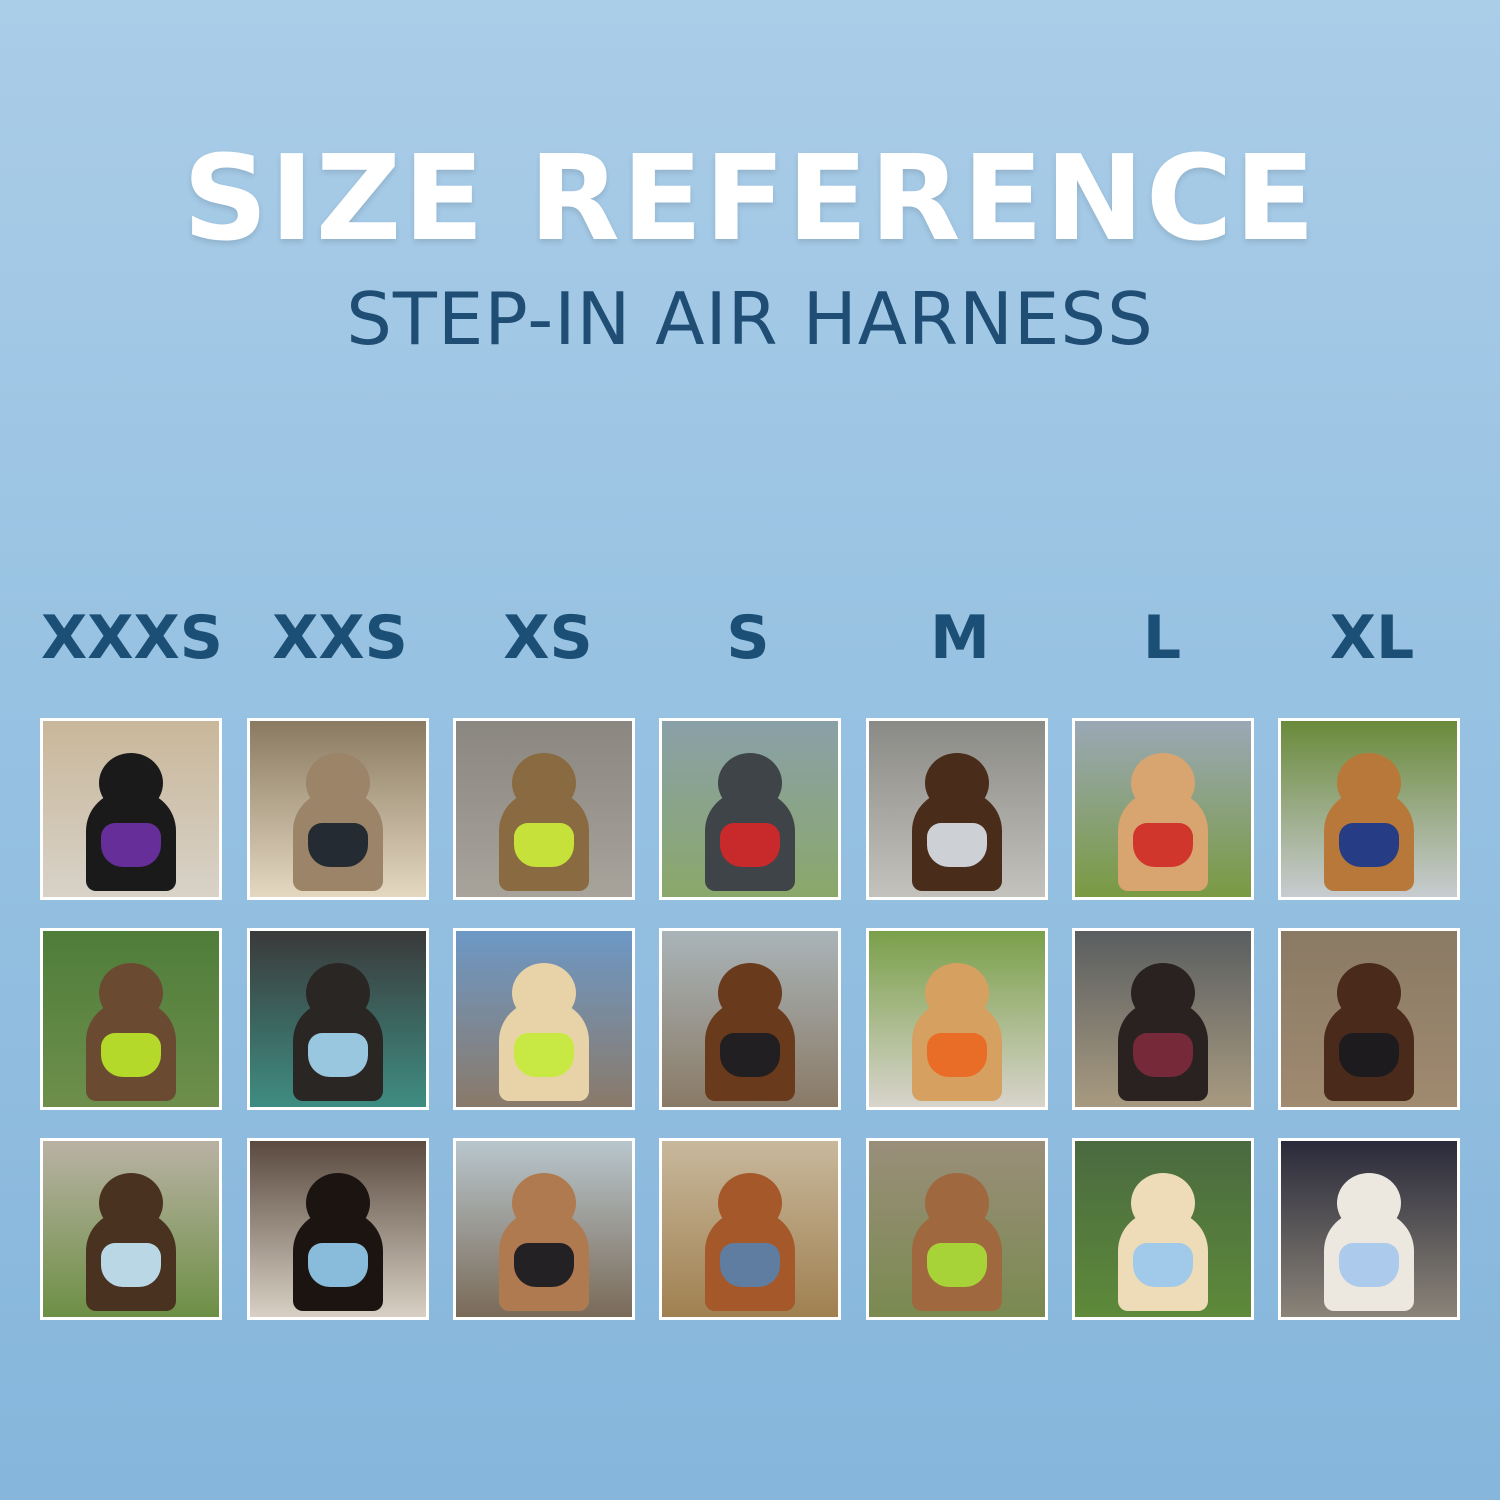  Describe the element at coordinates (748, 638) in the screenshot. I see `size-label-s: S` at that location.